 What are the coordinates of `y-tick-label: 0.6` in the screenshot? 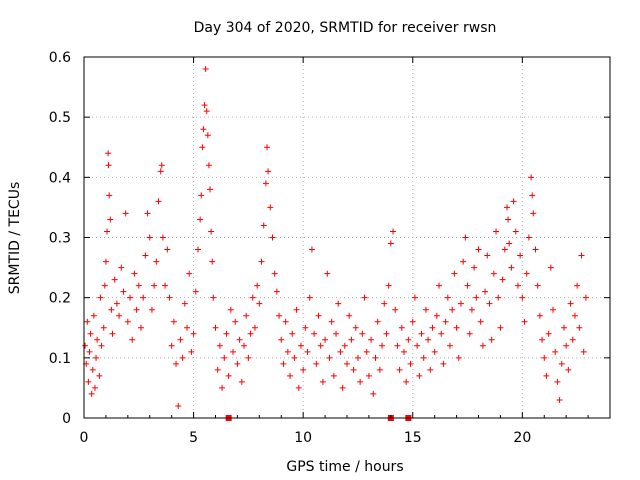 It's located at (60, 58).